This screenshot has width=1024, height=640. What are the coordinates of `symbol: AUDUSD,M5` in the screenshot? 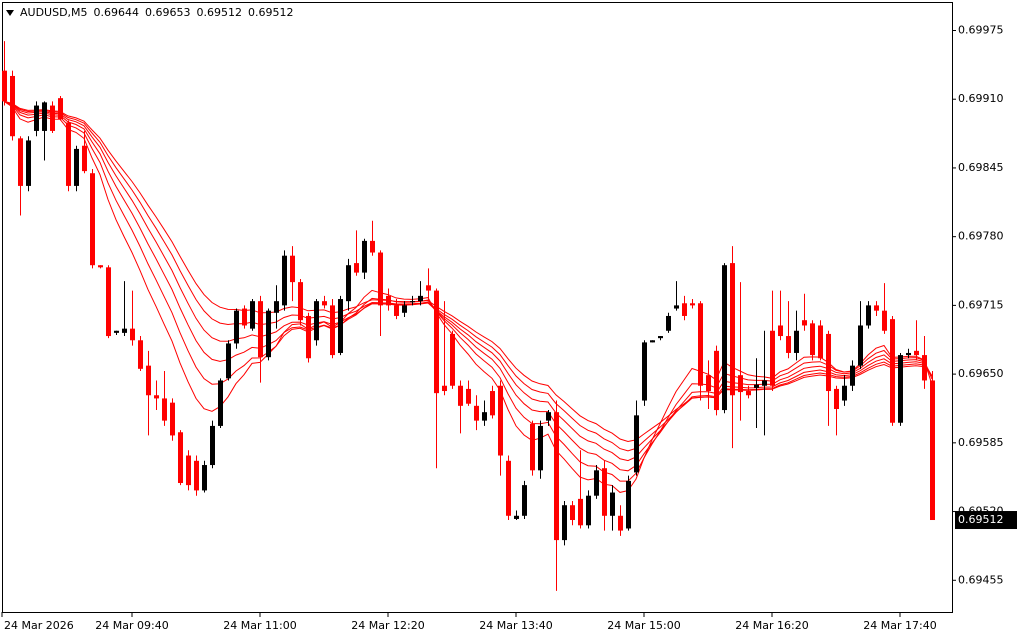 It's located at (54, 12).